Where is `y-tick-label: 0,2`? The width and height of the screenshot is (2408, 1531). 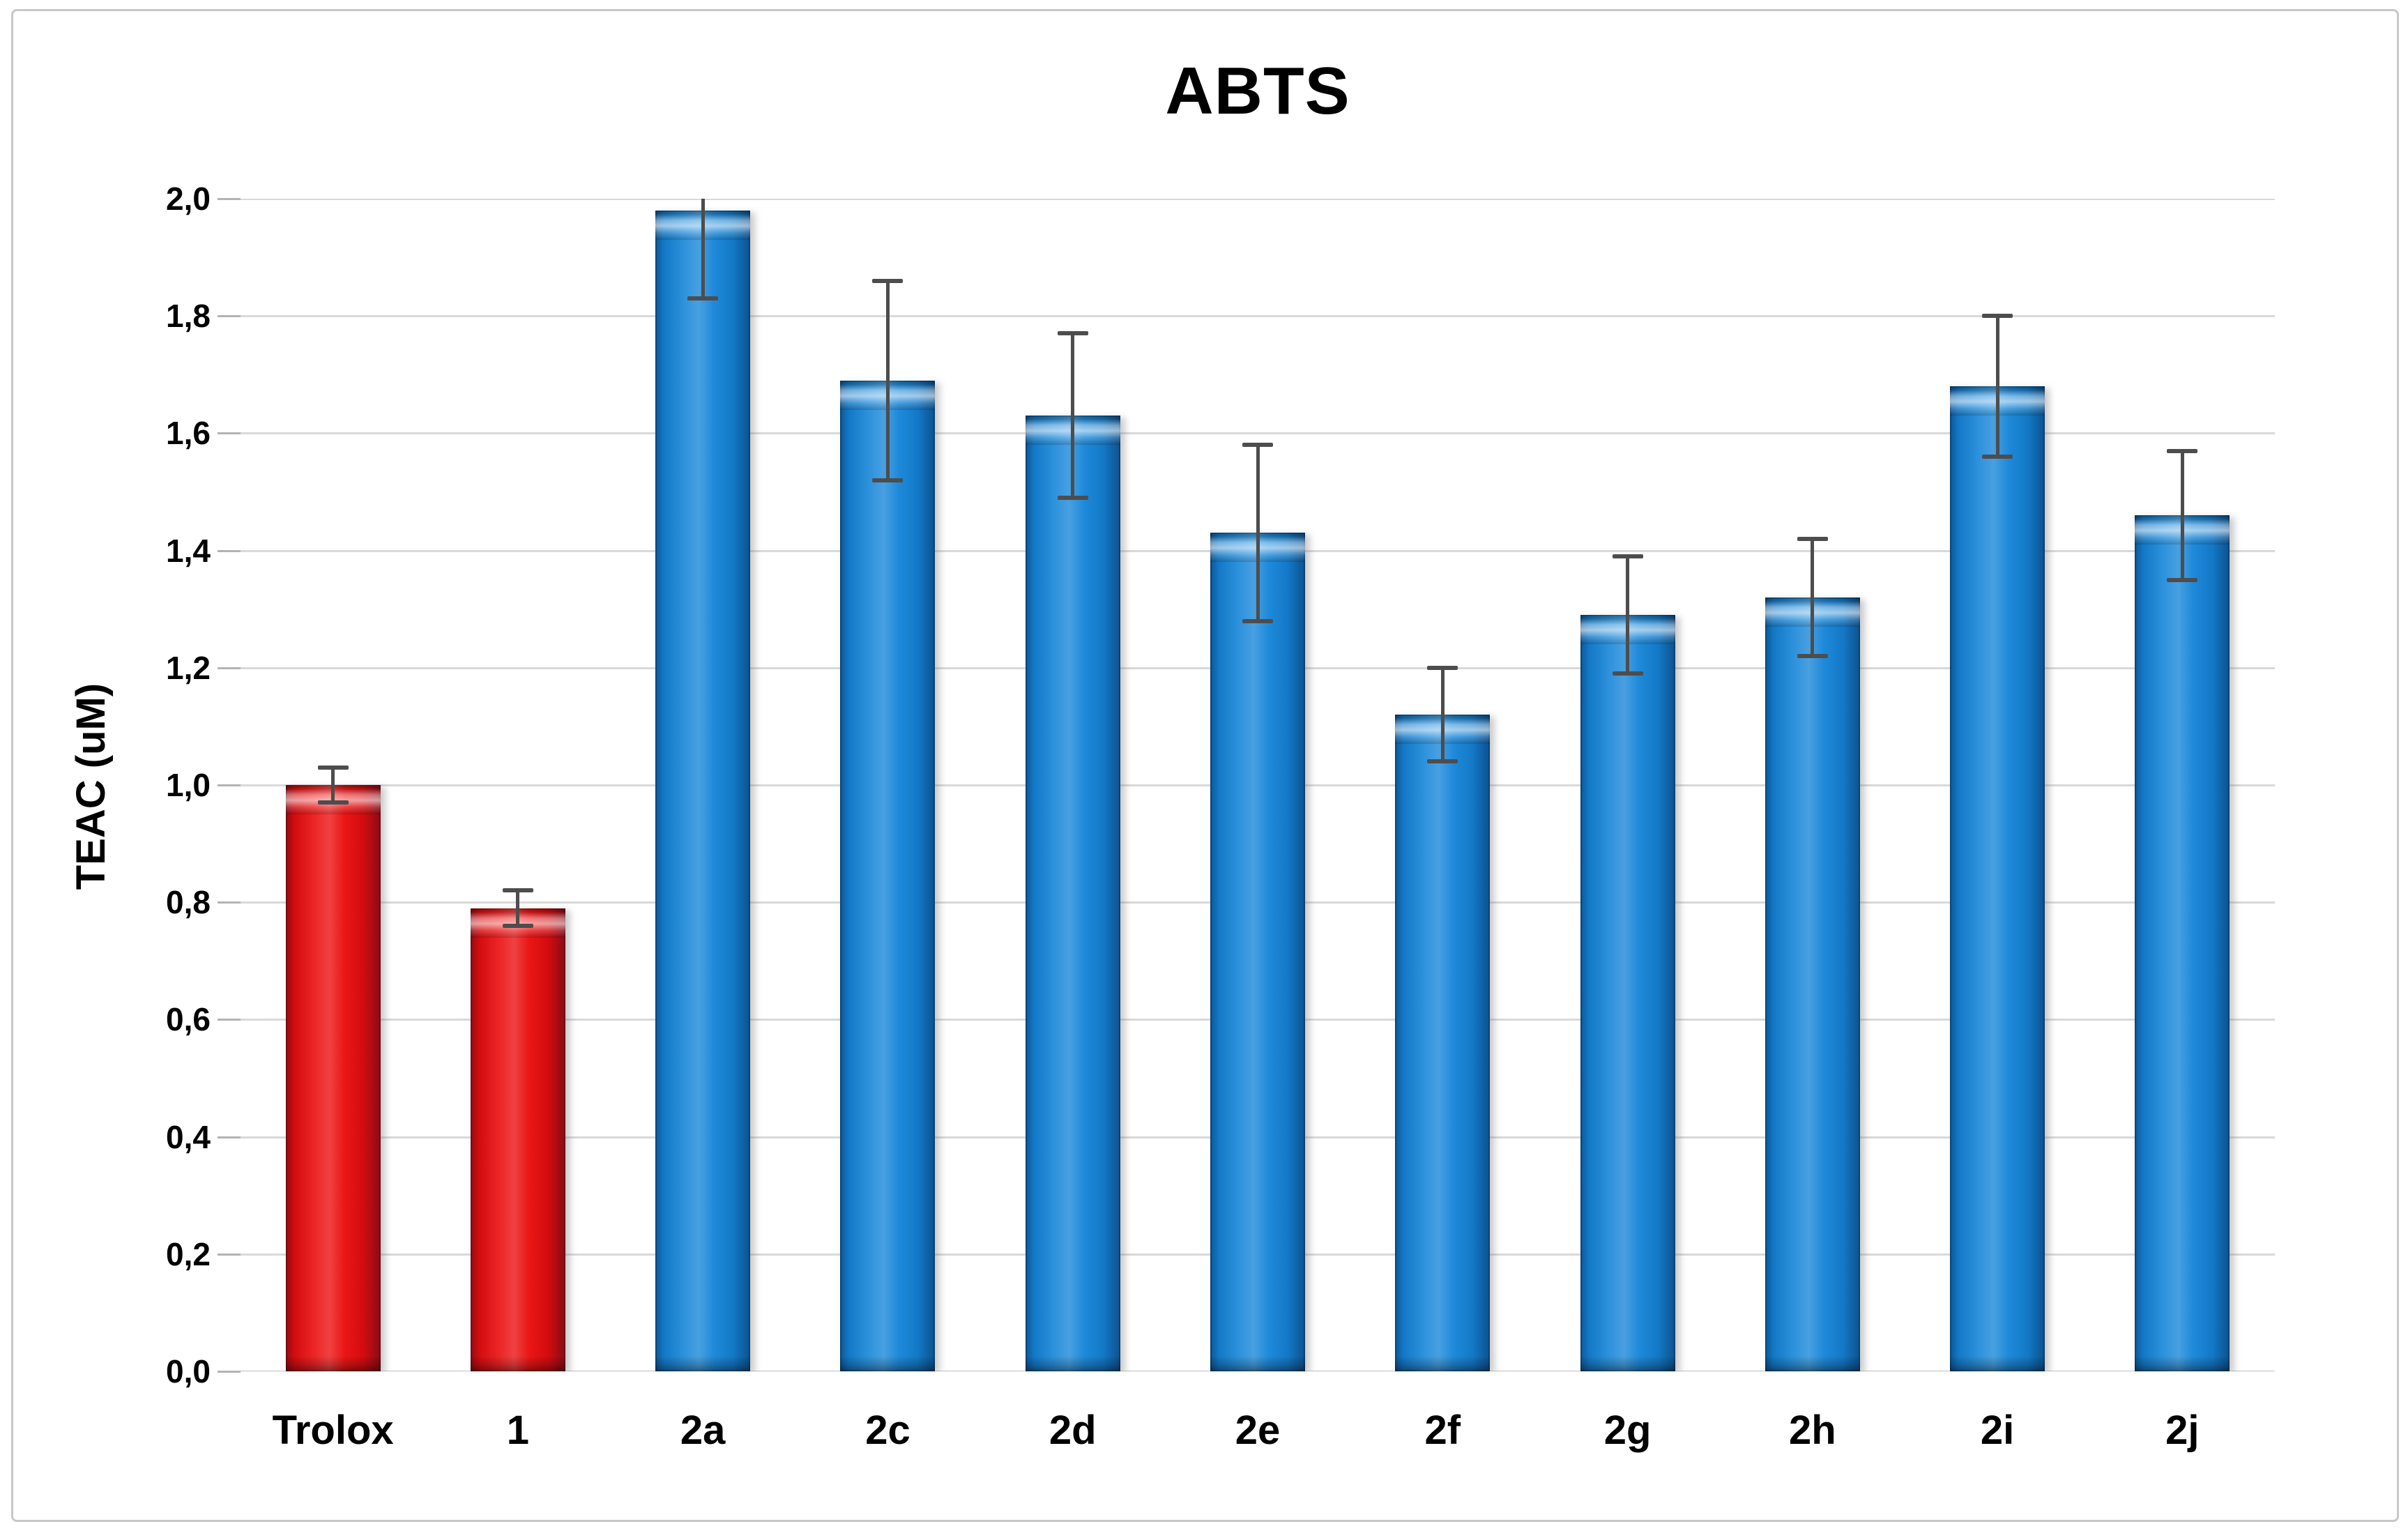 y-tick-label: 0,2 is located at coordinates (188, 1253).